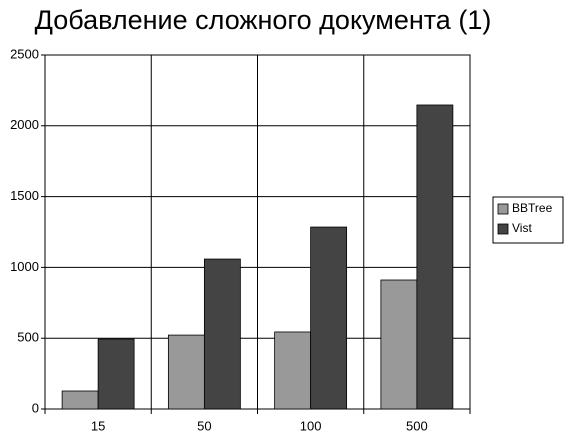  Describe the element at coordinates (532, 208) in the screenshot. I see `legend-label: BBTree` at that location.